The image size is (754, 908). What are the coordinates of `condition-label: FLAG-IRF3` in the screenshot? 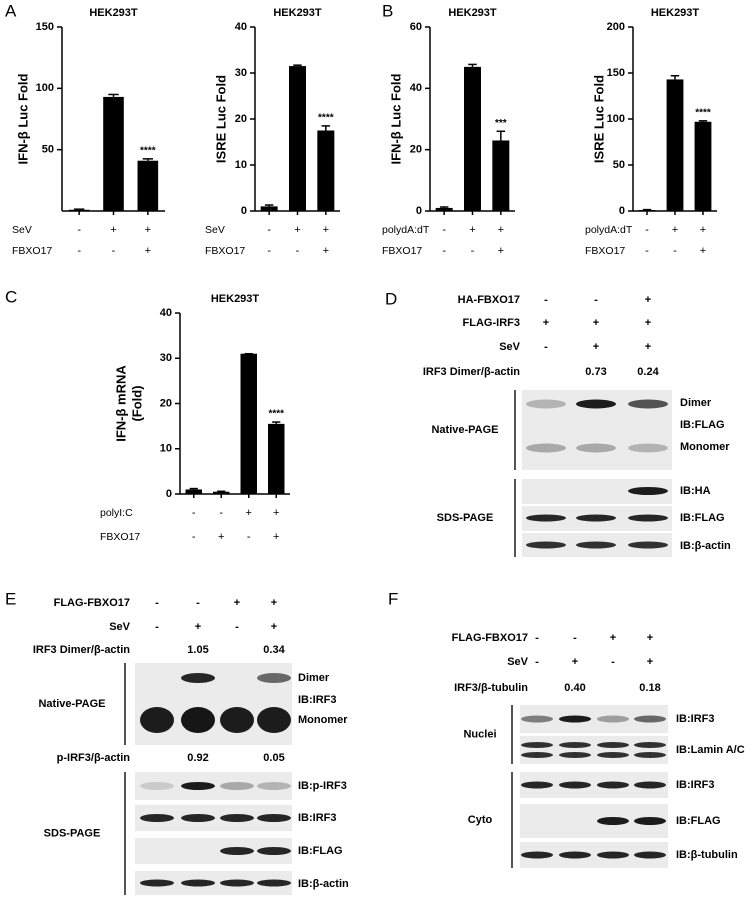 It's located at (491, 323).